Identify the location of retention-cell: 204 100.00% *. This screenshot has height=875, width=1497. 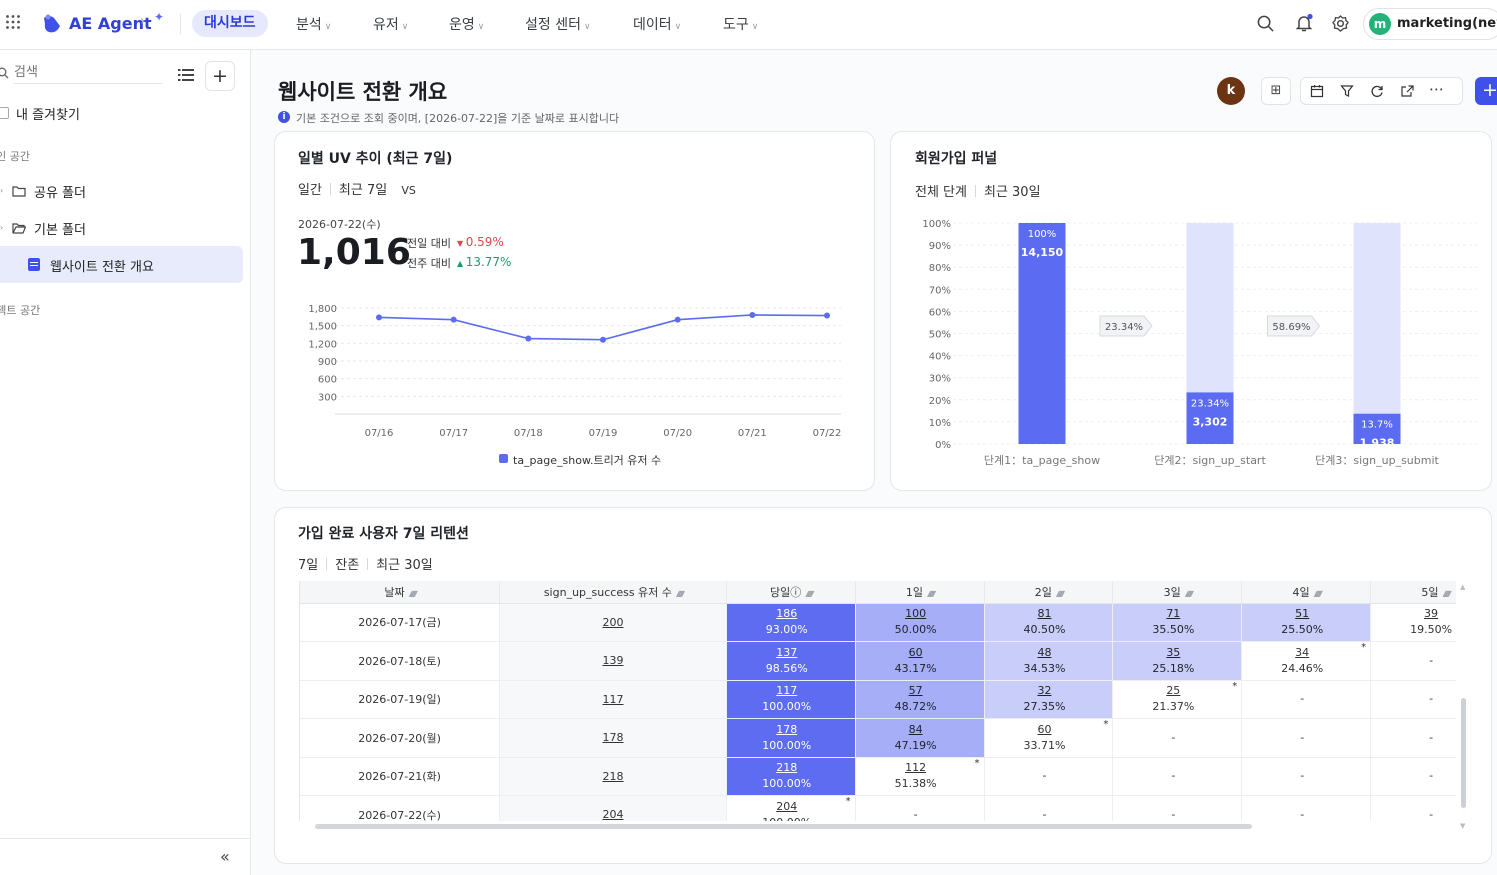
(791, 808).